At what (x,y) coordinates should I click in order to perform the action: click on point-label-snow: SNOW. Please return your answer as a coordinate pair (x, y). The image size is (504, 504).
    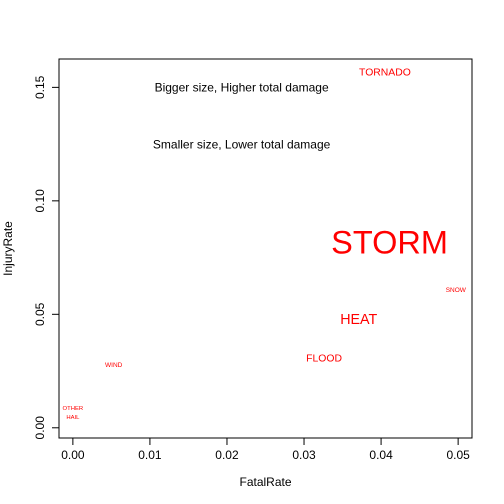
    Looking at the image, I should click on (456, 290).